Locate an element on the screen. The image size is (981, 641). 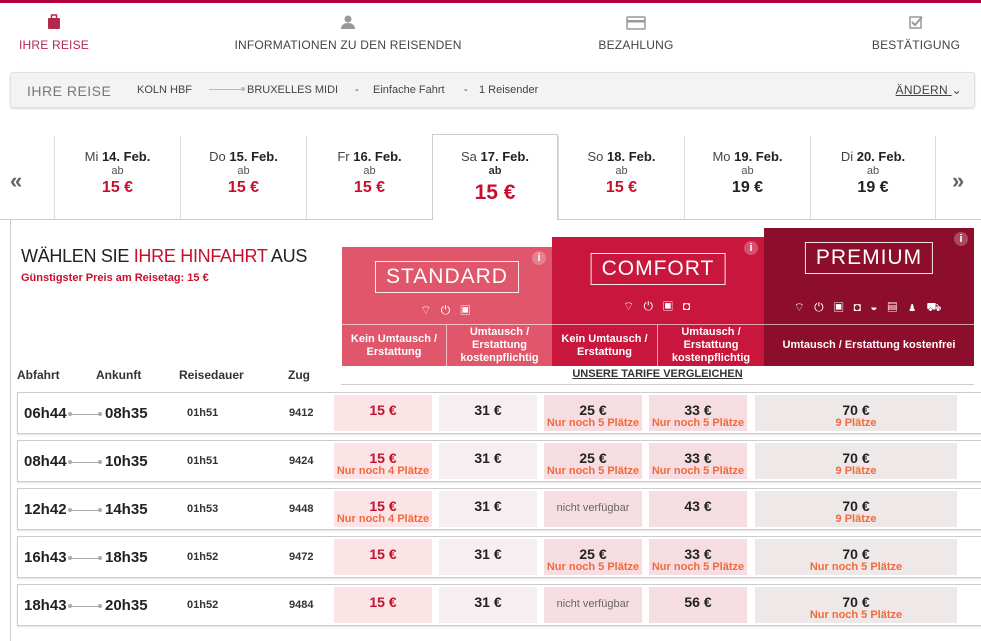
departure-time: 12h42 is located at coordinates (45, 509).